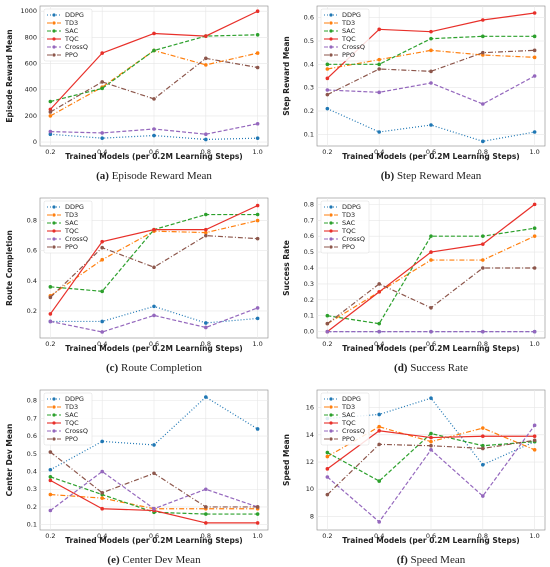 The width and height of the screenshot is (550, 567). I want to click on y-tick-label: 0.1, so click(32, 525).